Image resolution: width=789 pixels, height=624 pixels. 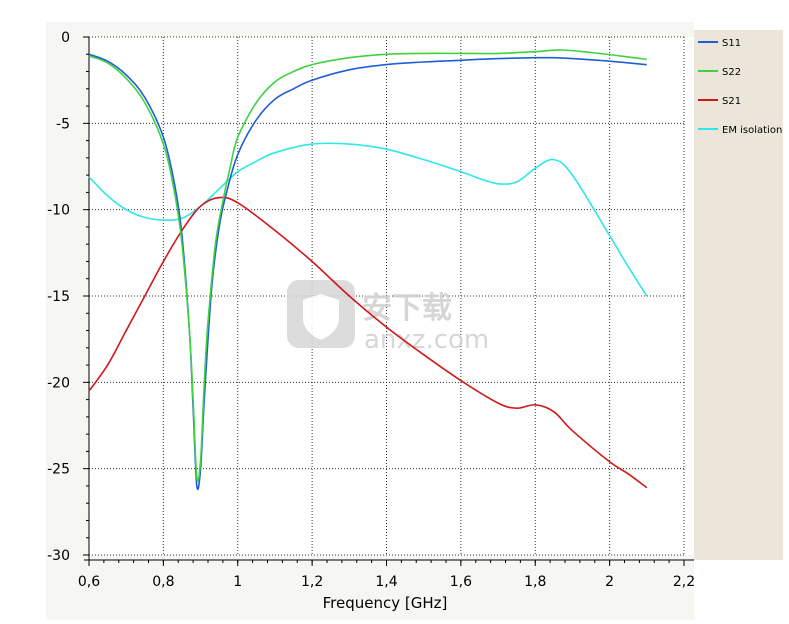 I want to click on y-tick-label: -10, so click(x=58, y=211).